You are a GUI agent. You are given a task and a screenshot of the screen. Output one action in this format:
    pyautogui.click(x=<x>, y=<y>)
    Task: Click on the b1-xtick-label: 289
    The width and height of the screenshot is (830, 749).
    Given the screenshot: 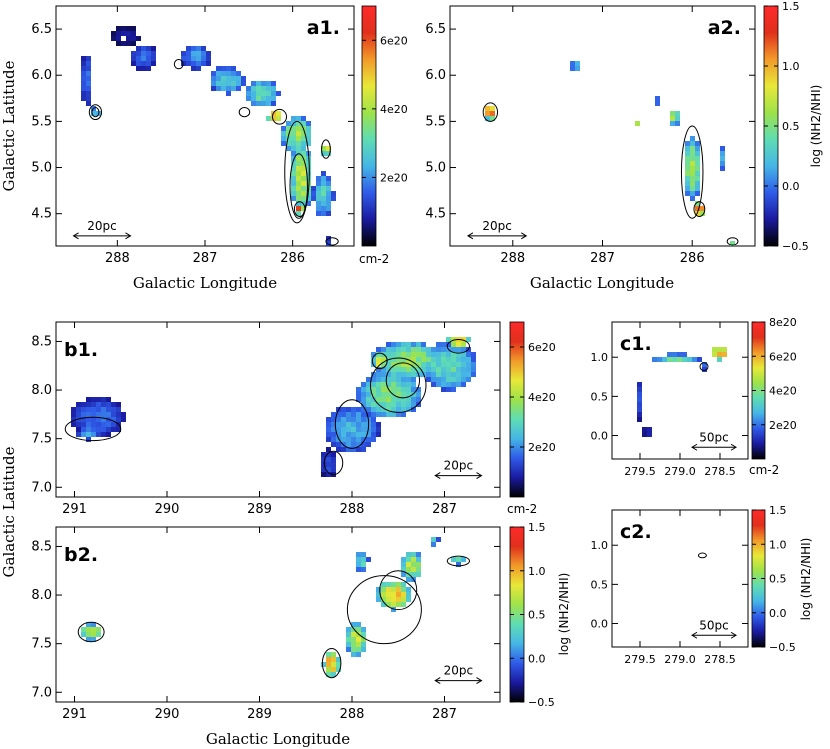 What is the action you would take?
    pyautogui.click(x=259, y=509)
    